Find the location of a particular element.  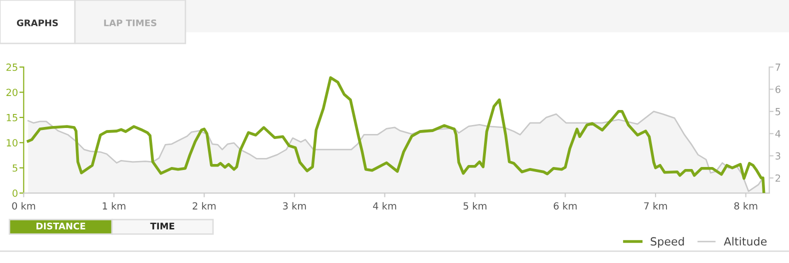

y-tick-label: 5 is located at coordinates (15, 168).